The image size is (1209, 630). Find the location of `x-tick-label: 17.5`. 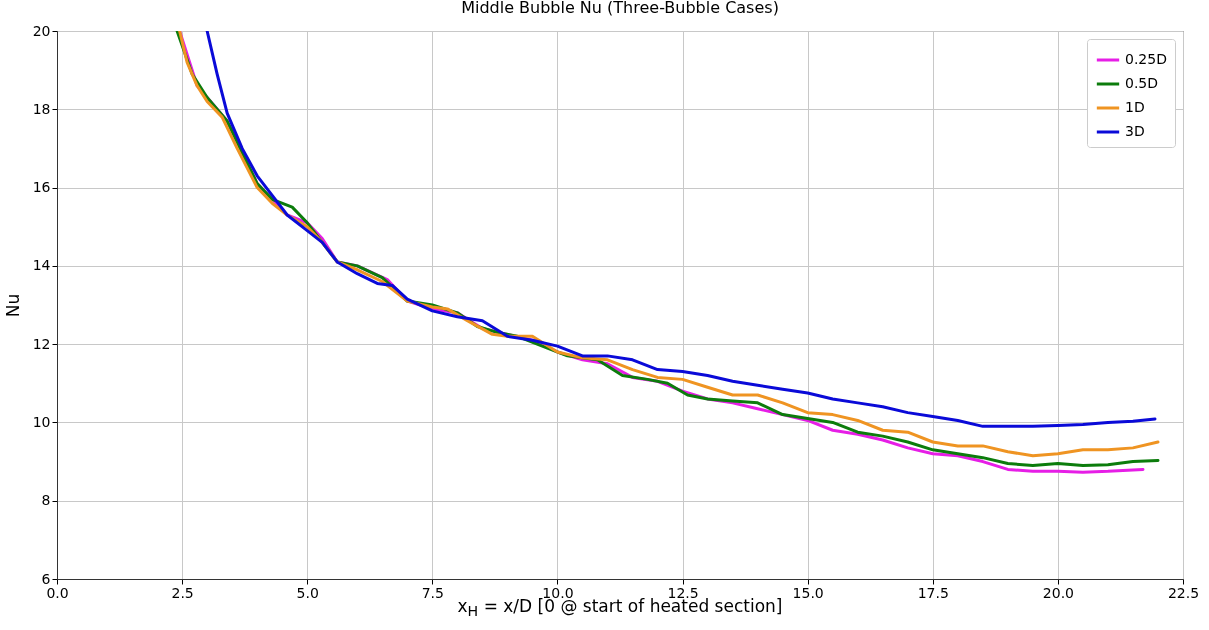

x-tick-label: 17.5 is located at coordinates (933, 592).